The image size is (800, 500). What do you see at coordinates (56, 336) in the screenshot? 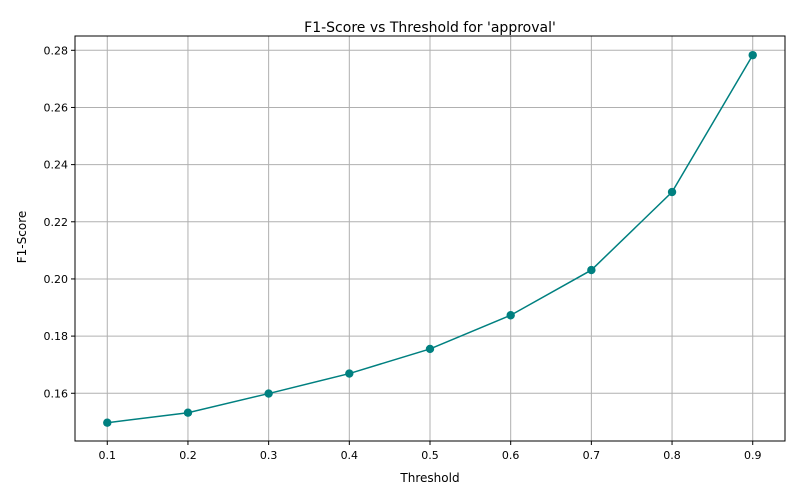
I see `y-tick-label: 0.18` at bounding box center [56, 336].